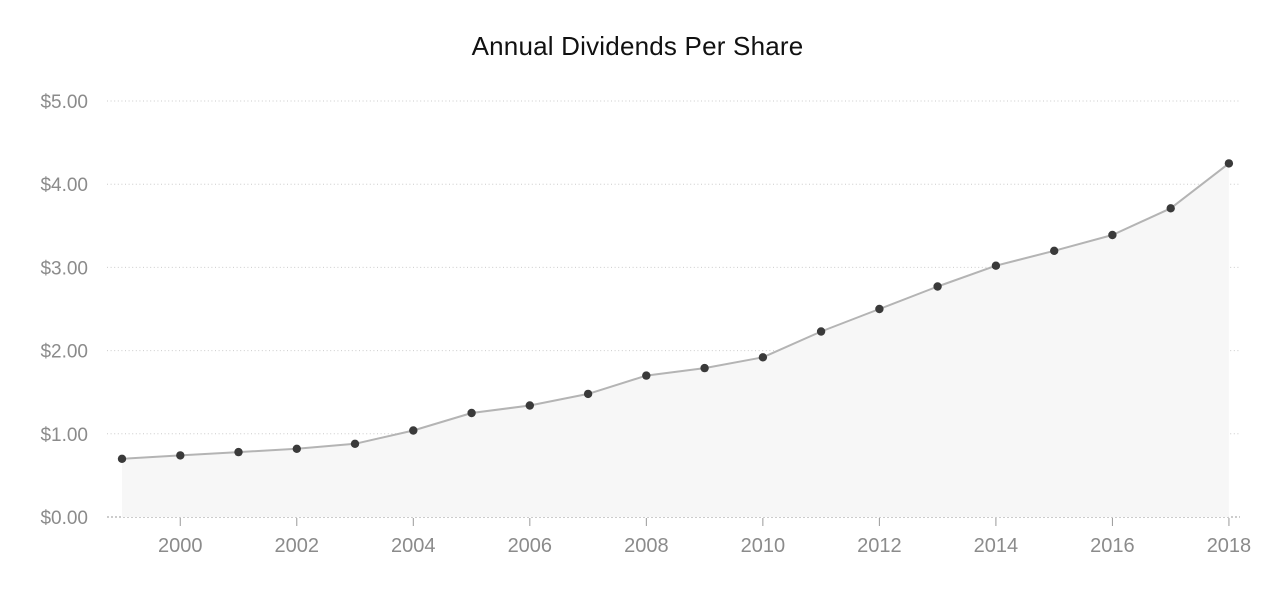 The width and height of the screenshot is (1280, 592). What do you see at coordinates (996, 546) in the screenshot?
I see `x-tick-label: 2014` at bounding box center [996, 546].